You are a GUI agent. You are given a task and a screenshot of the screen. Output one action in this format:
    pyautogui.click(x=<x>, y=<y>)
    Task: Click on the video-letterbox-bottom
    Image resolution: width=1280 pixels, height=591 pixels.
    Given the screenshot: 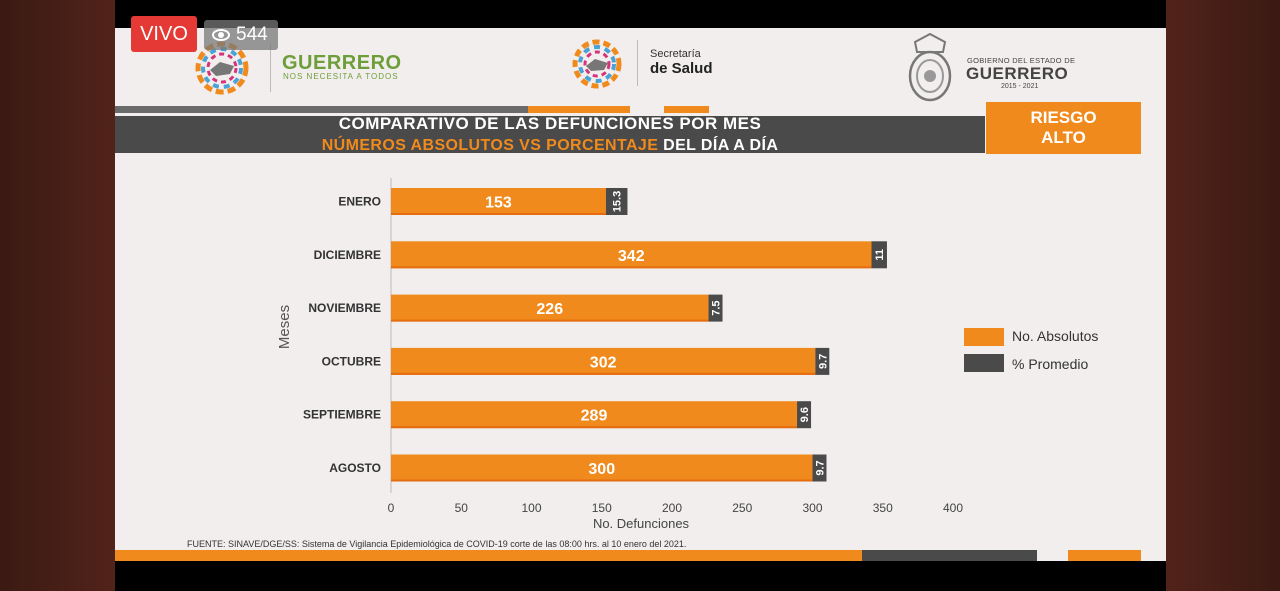 What is the action you would take?
    pyautogui.click(x=640, y=576)
    